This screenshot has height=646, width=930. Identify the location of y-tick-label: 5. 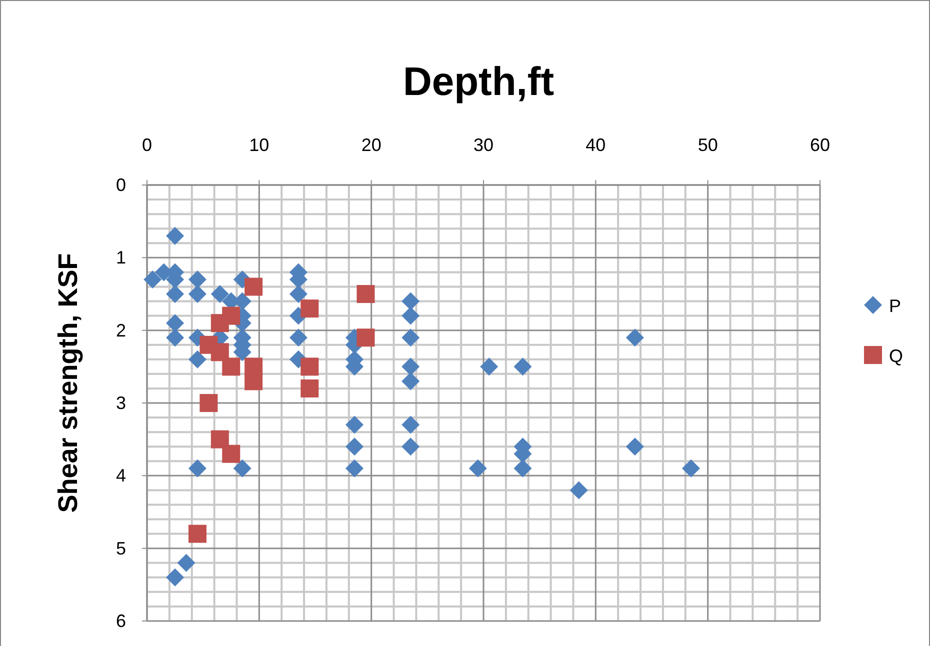
(121, 548).